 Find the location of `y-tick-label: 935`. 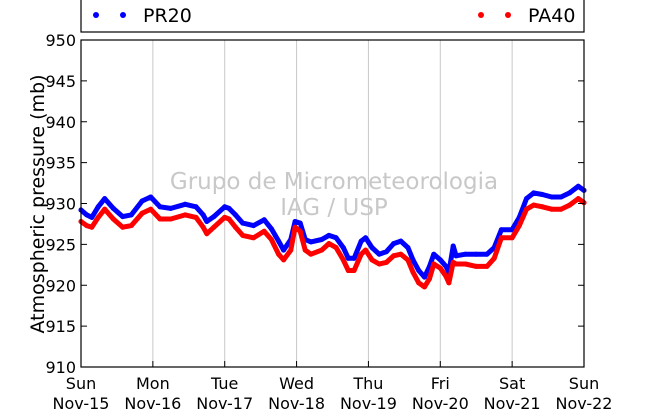

y-tick-label: 935 is located at coordinates (60, 163).